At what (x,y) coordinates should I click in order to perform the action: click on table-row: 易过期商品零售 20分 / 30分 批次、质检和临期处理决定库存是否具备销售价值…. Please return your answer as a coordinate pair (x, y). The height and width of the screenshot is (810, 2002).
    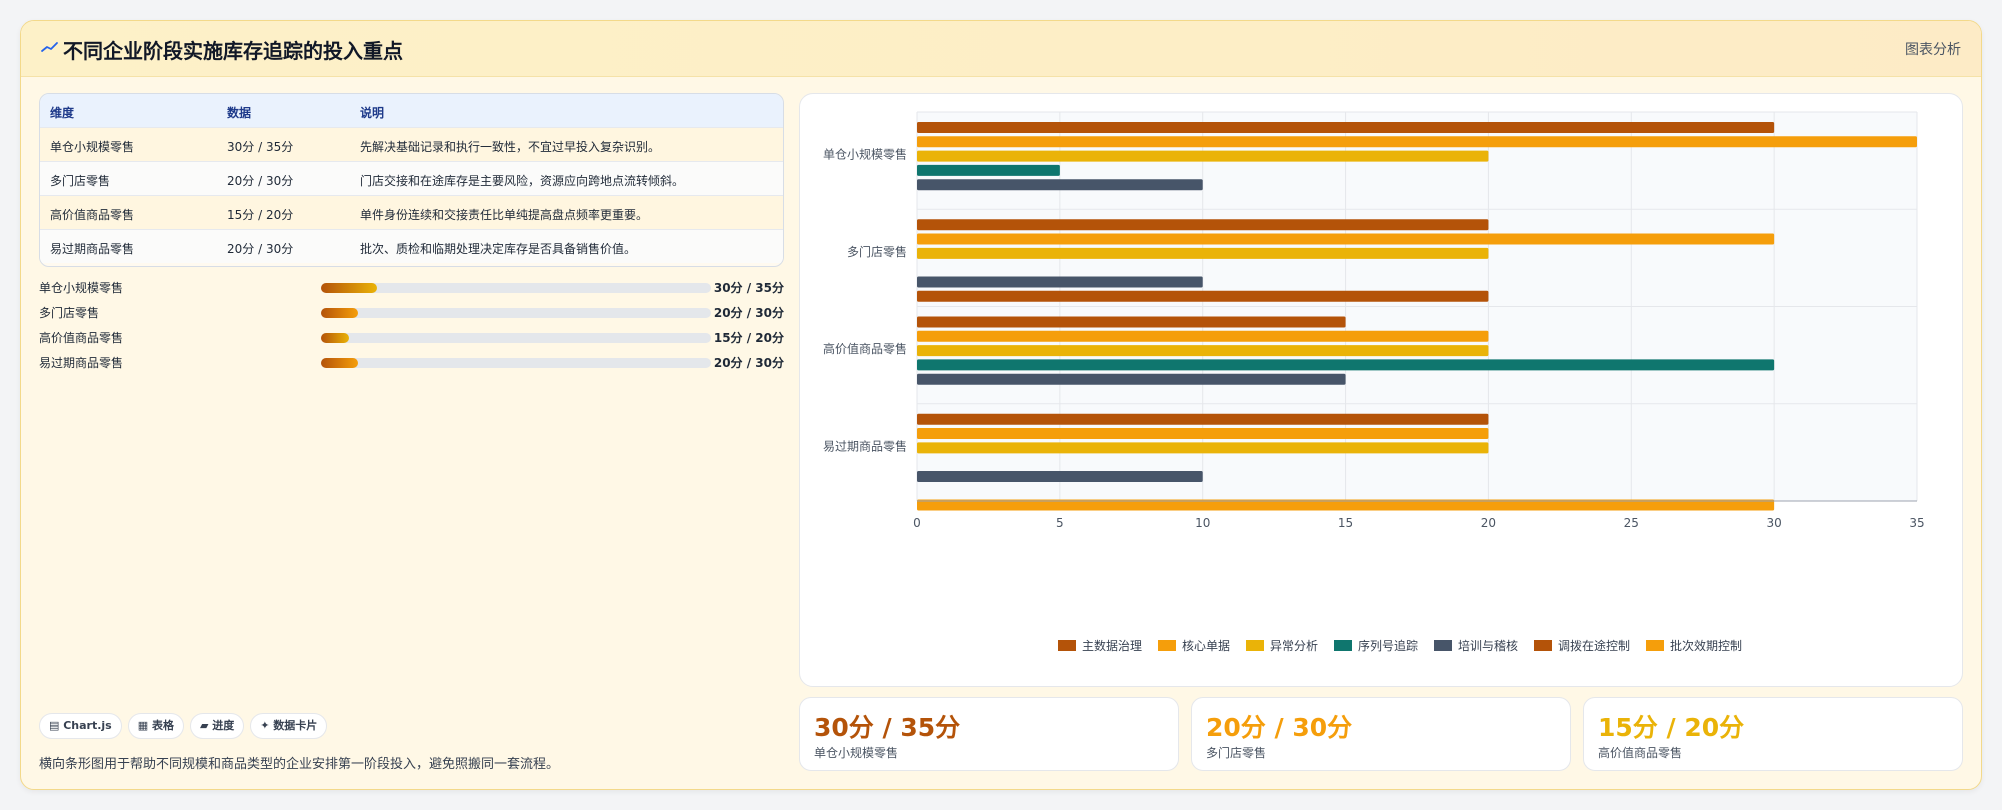
    Looking at the image, I should click on (411, 246).